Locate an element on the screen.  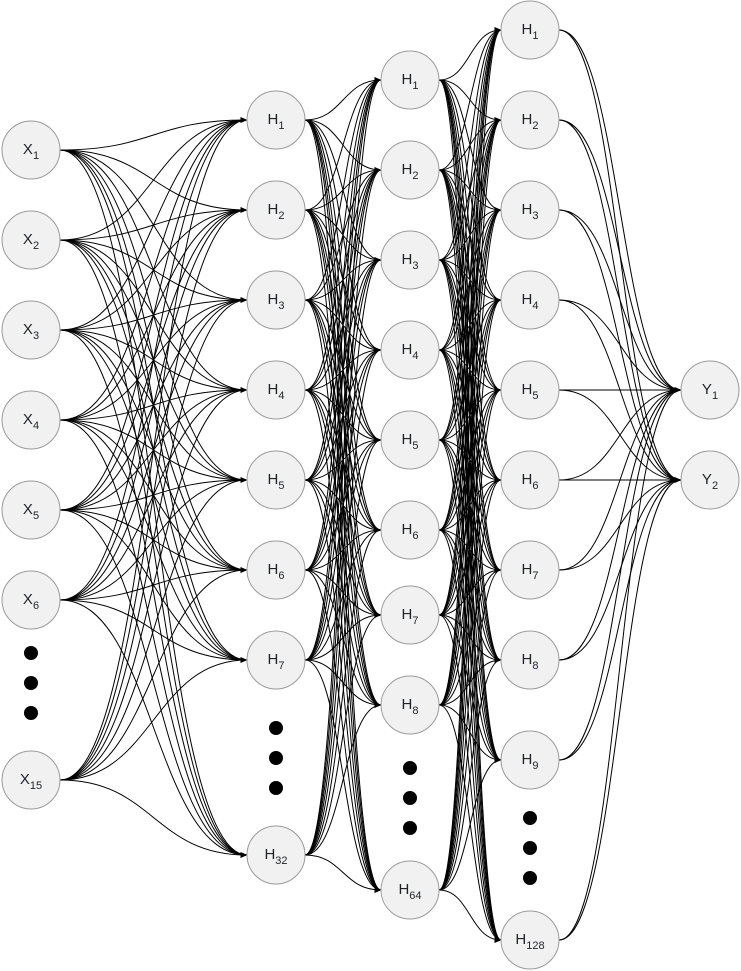
node-label: X1 is located at coordinates (31, 151).